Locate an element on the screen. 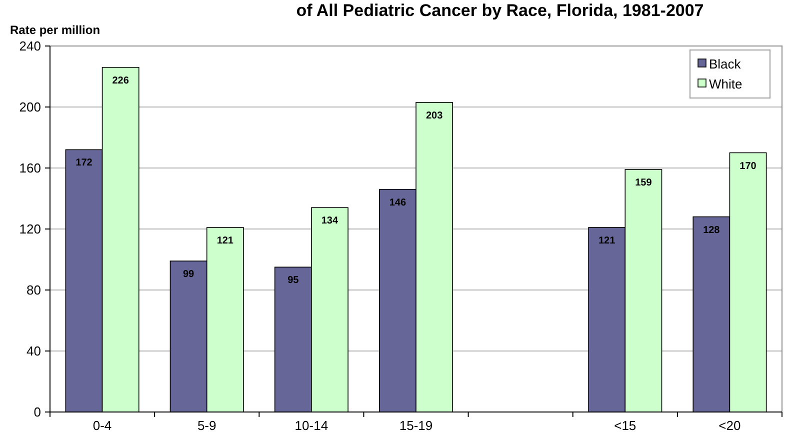 Image resolution: width=791 pixels, height=447 pixels. y-tick-label: 40 is located at coordinates (33, 351).